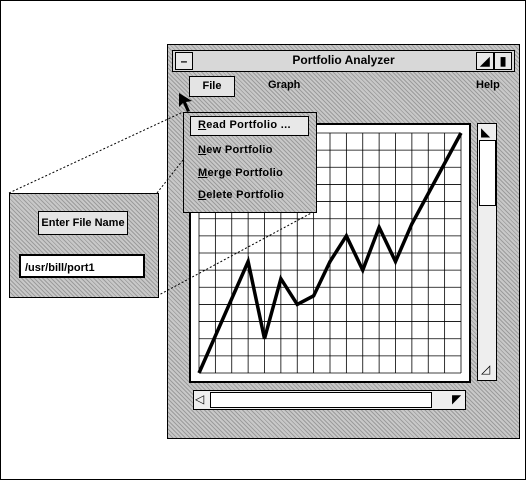 The width and height of the screenshot is (526, 480). I want to click on vertical-scrollbar: ◣ ◿, so click(487, 252).